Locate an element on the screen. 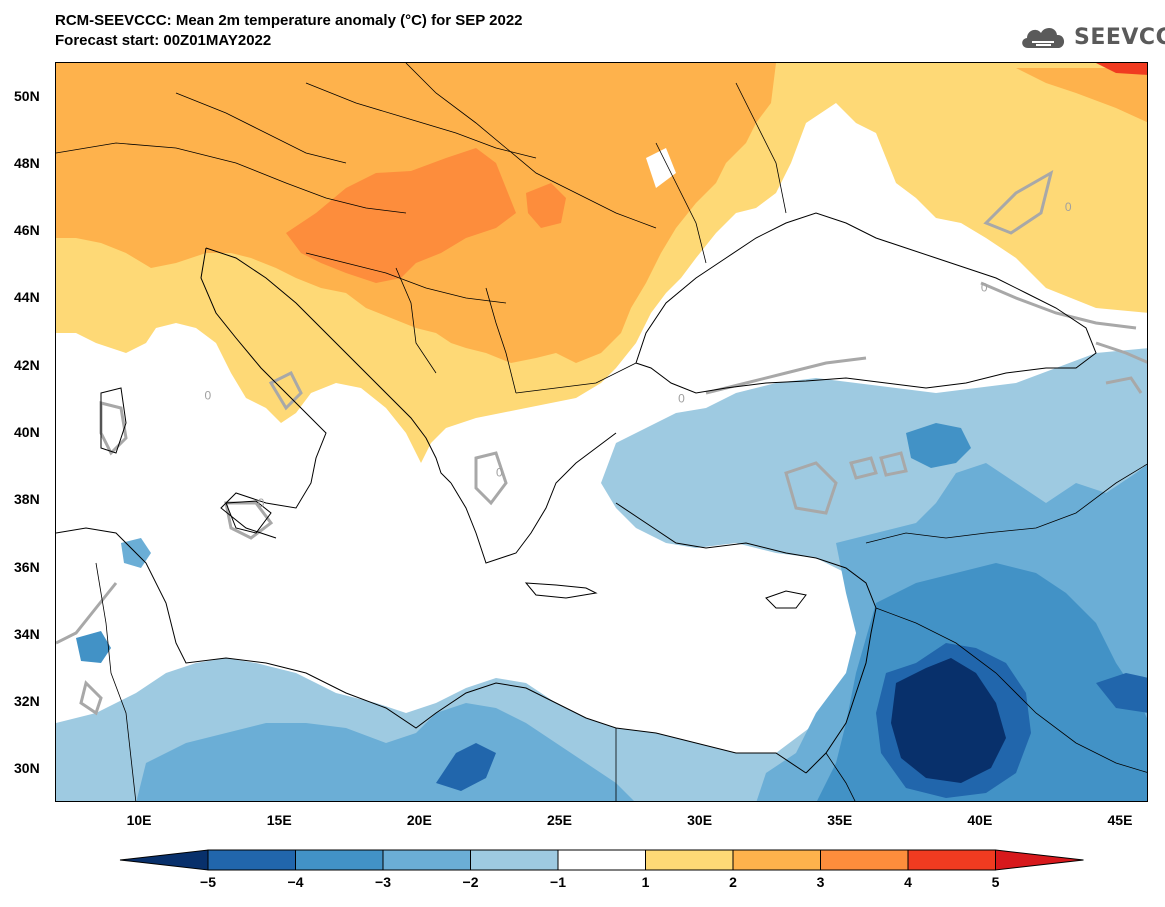 This screenshot has height=907, width=1165. colorbar-level-label: −4 is located at coordinates (295, 882).